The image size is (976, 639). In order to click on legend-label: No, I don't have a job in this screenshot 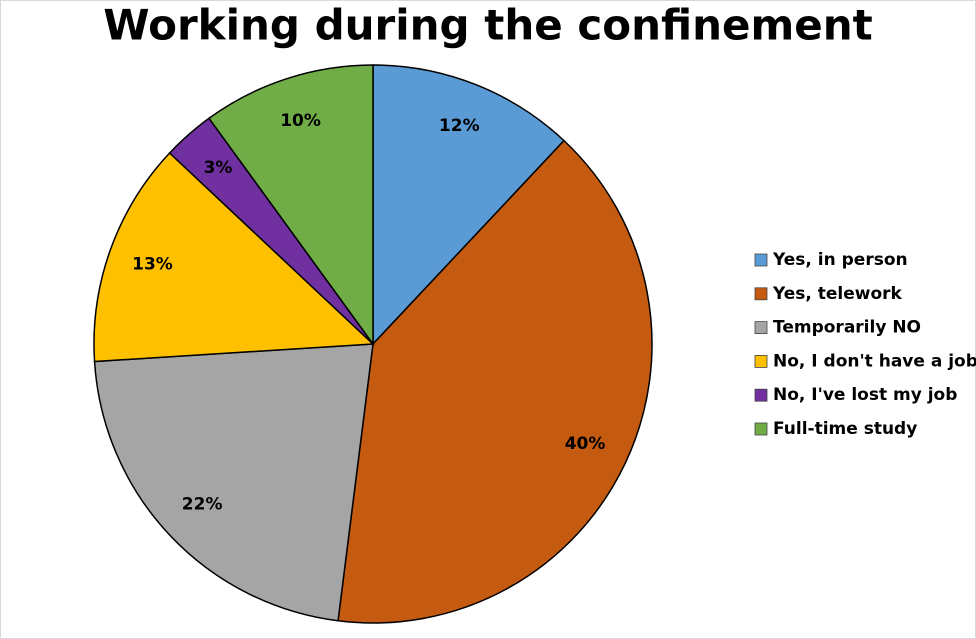, I will do `click(874, 361)`.